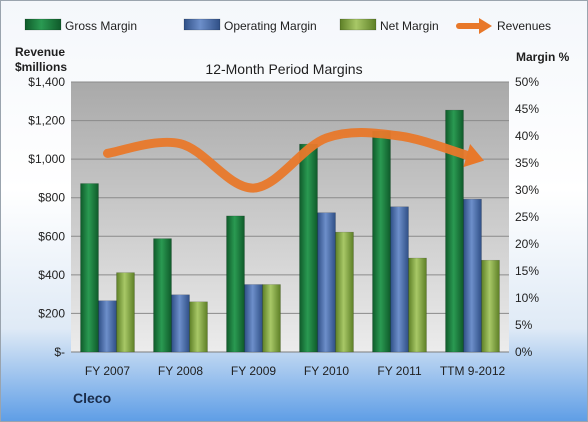 This screenshot has height=422, width=588. I want to click on left-axis-label-line2: $millions, so click(41, 67).